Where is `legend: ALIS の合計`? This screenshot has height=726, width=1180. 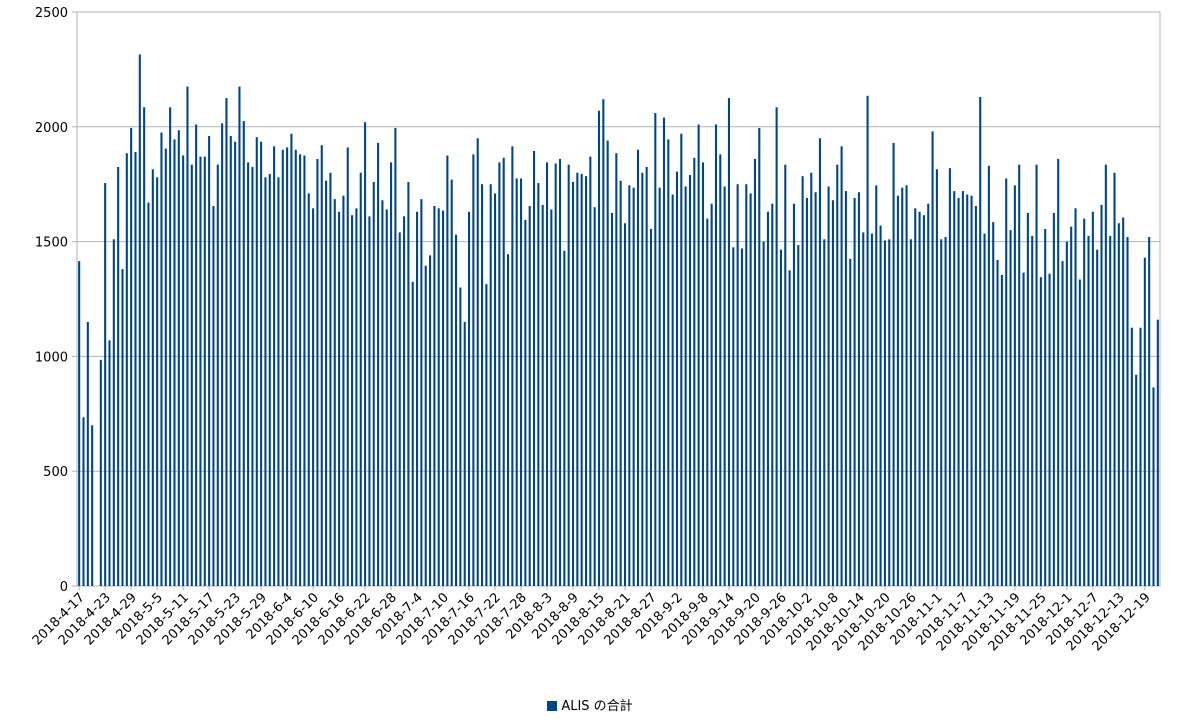
legend: ALIS の合計 is located at coordinates (590, 704).